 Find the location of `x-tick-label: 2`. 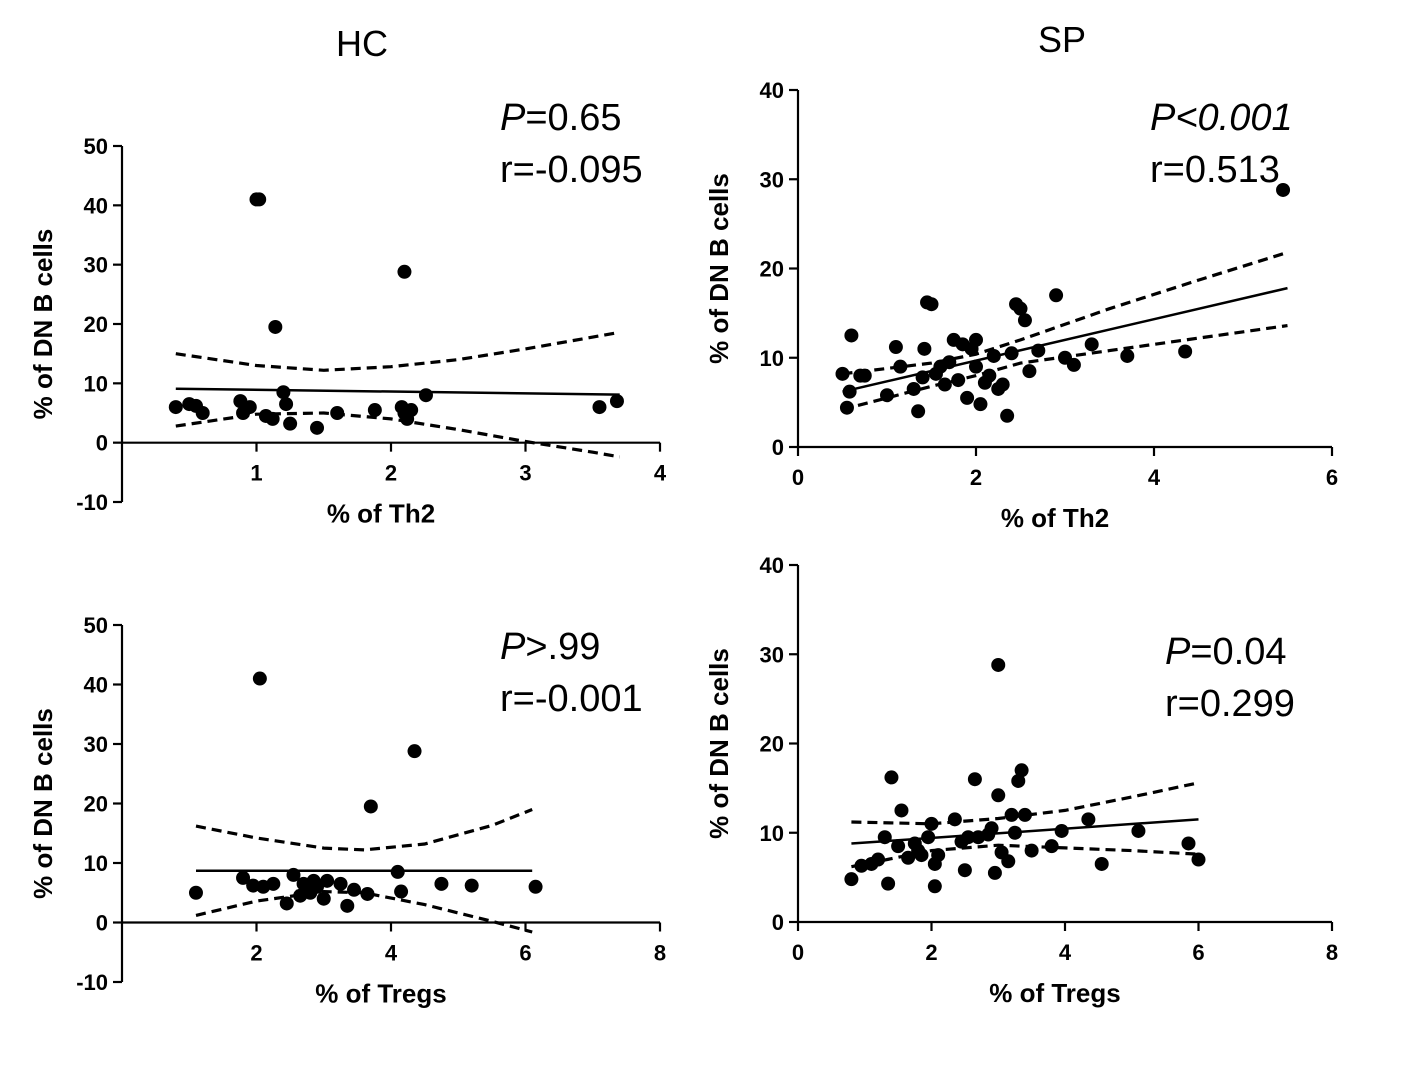

x-tick-label: 2 is located at coordinates (256, 953).